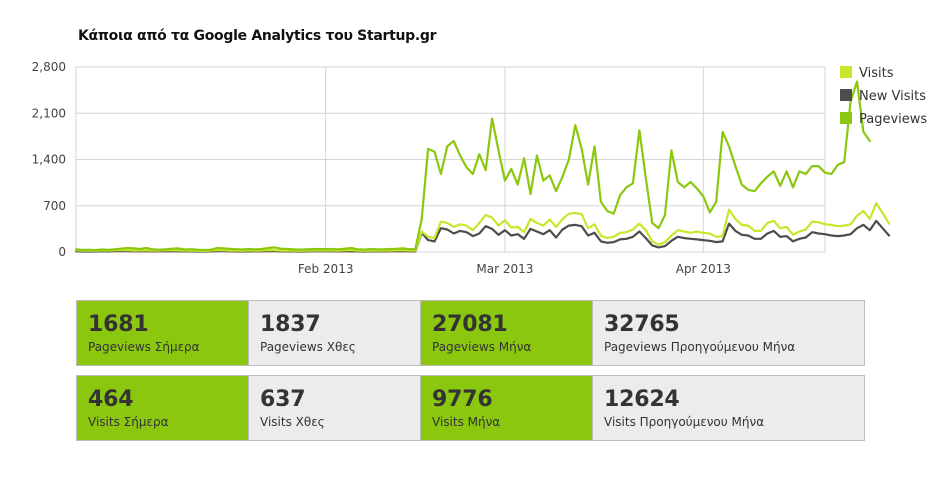 The height and width of the screenshot is (498, 937). I want to click on y-tick-label: 700, so click(54, 206).